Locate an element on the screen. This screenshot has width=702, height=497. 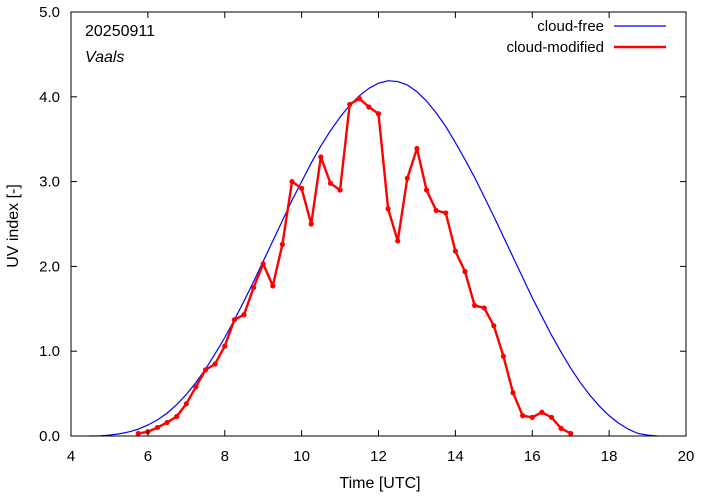
y-tick-label: 5.0 is located at coordinates (49, 12).